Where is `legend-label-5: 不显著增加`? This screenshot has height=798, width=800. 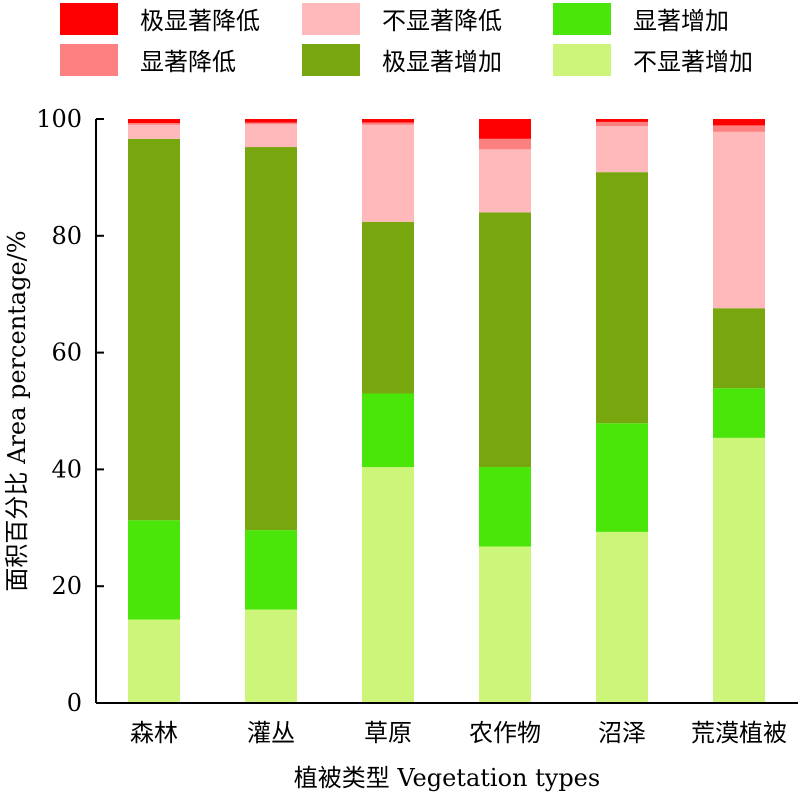
legend-label-5: 不显著增加 is located at coordinates (693, 62).